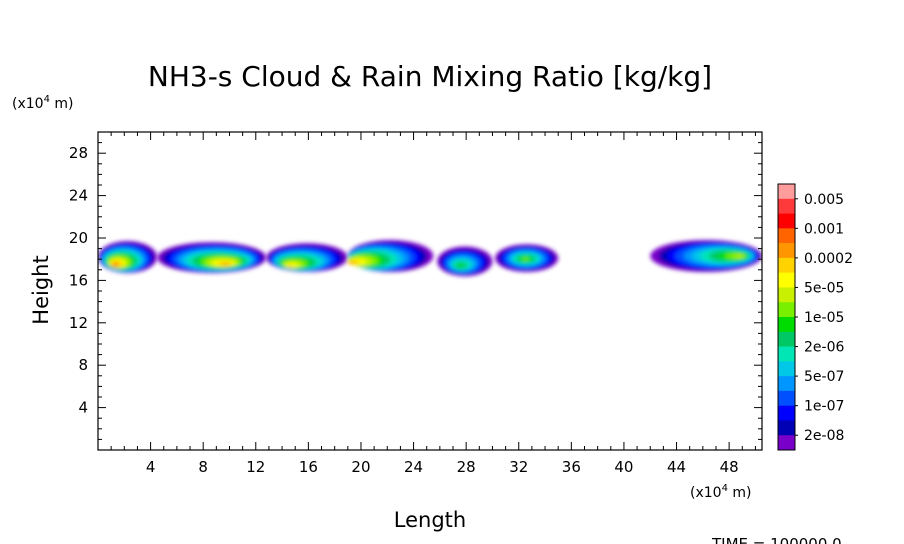 The width and height of the screenshot is (904, 544). What do you see at coordinates (571, 467) in the screenshot?
I see `x-tick-label: 36` at bounding box center [571, 467].